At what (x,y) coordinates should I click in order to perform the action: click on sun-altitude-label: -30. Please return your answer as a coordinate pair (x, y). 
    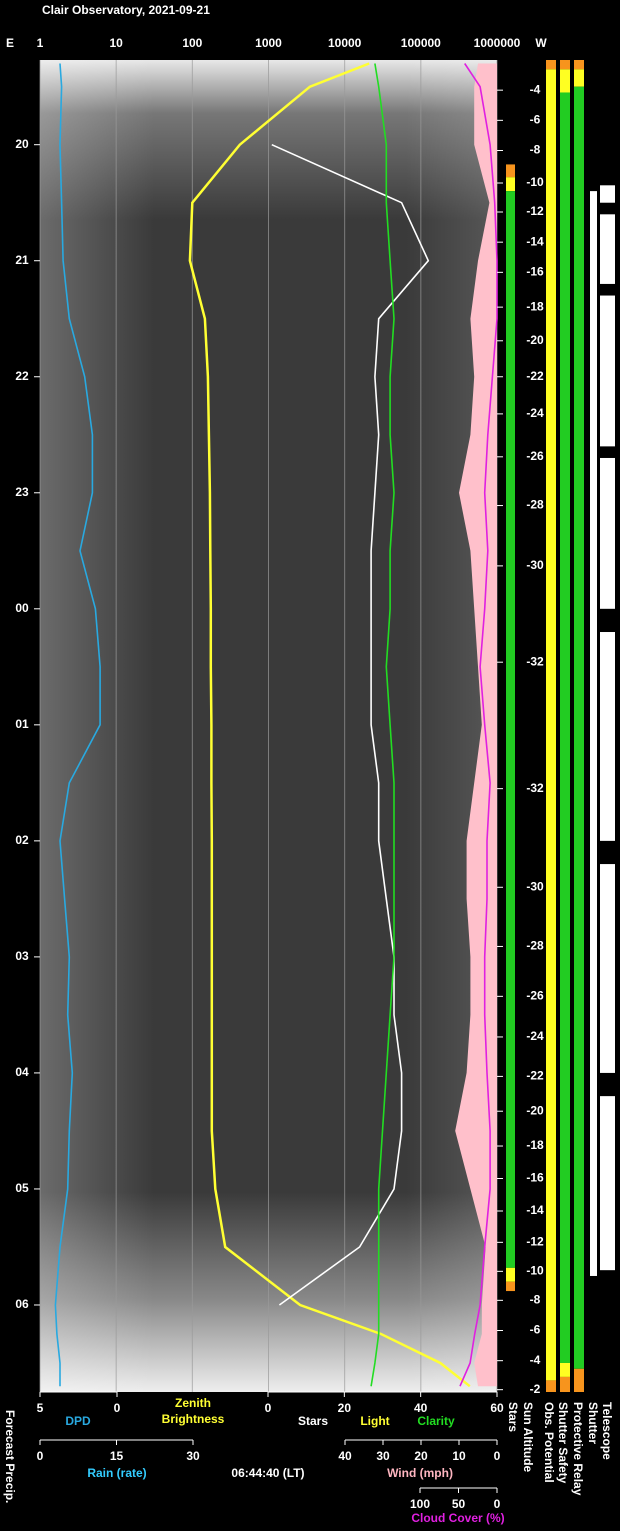
    Looking at the image, I should click on (535, 886).